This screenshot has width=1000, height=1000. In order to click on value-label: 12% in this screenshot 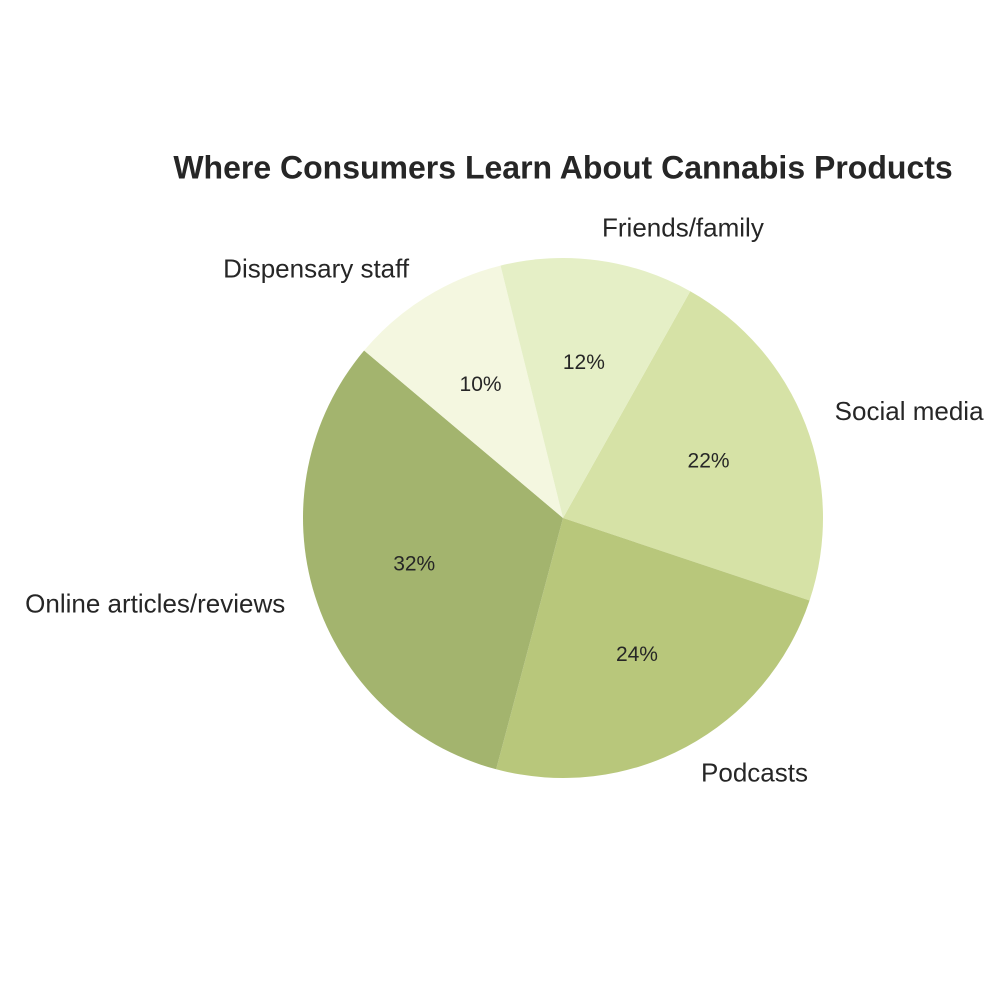, I will do `click(584, 362)`.